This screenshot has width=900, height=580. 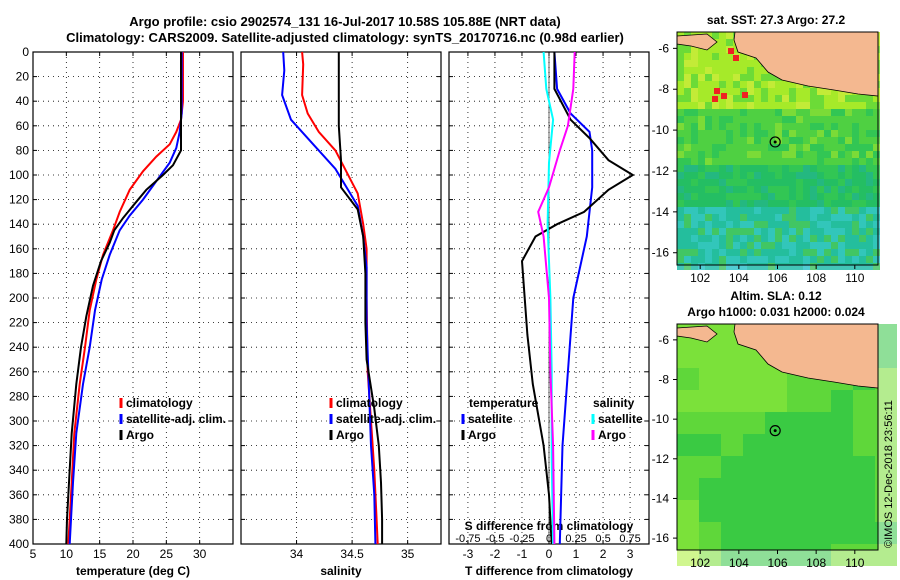 What do you see at coordinates (467, 539) in the screenshot?
I see `x2-tick-label: -0.75` at bounding box center [467, 539].